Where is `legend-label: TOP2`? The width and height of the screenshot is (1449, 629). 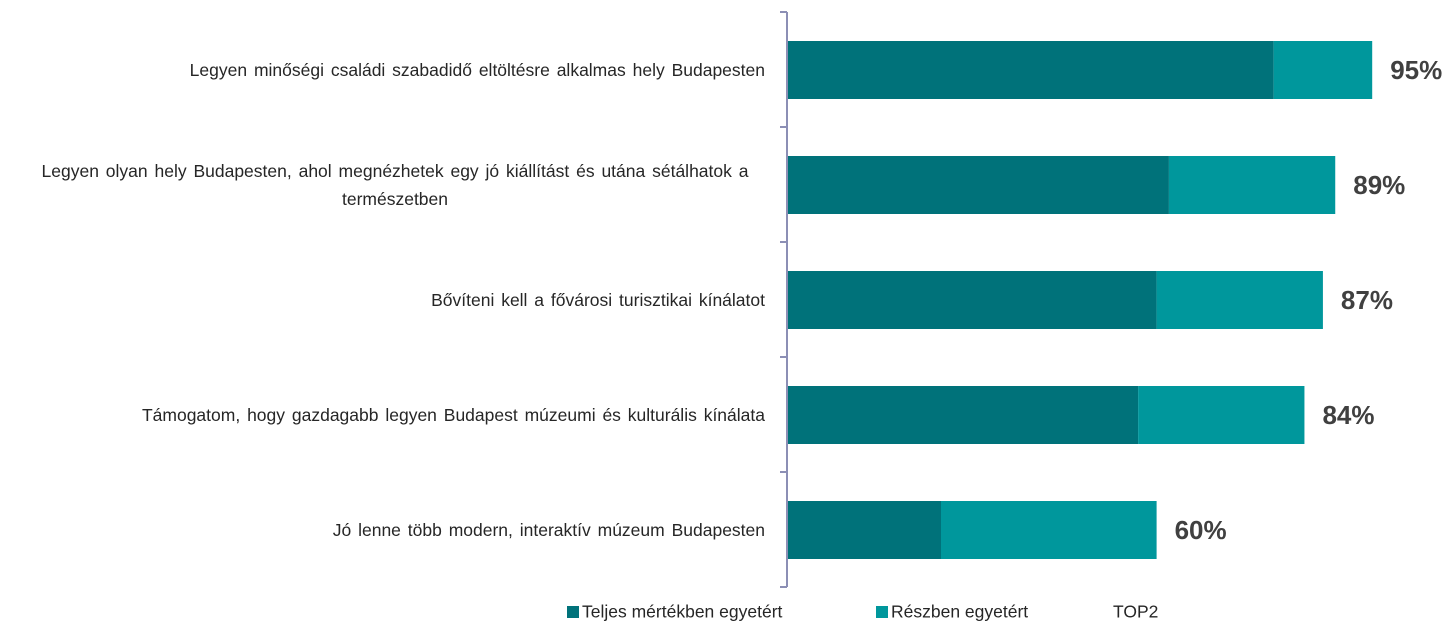
legend-label: TOP2 is located at coordinates (1135, 612).